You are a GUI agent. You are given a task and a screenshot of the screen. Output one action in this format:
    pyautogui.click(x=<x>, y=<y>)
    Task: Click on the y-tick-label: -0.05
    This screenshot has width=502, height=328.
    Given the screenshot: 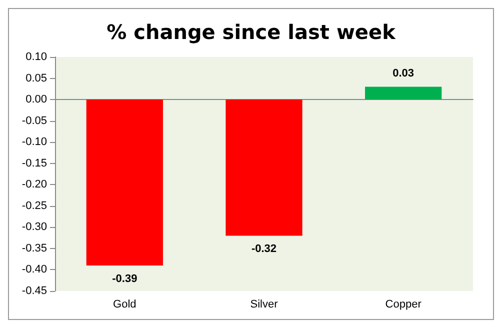 What is the action you would take?
    pyautogui.click(x=34, y=120)
    